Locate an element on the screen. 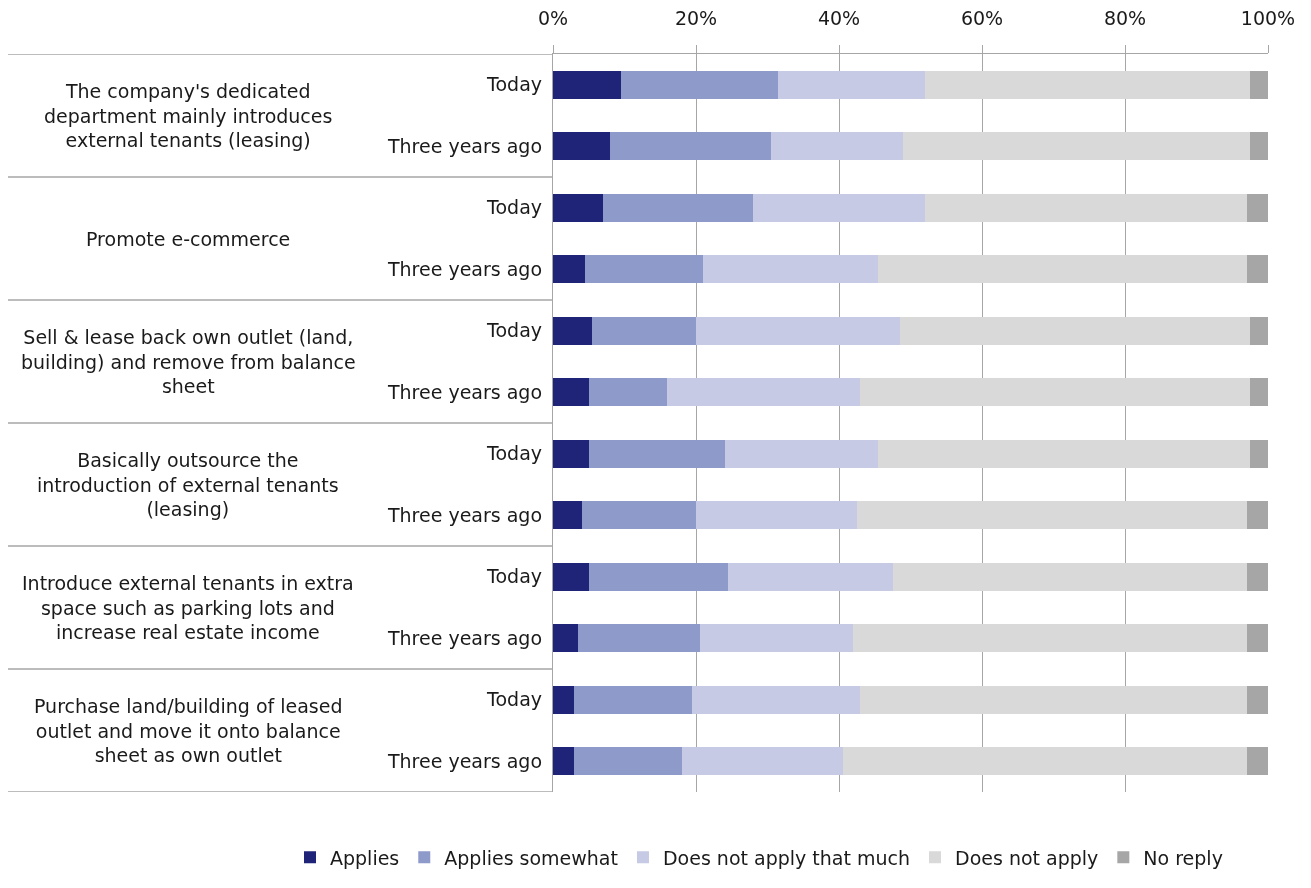 This screenshot has width=1311, height=888. text: Promote e-commerce is located at coordinates (188, 239).